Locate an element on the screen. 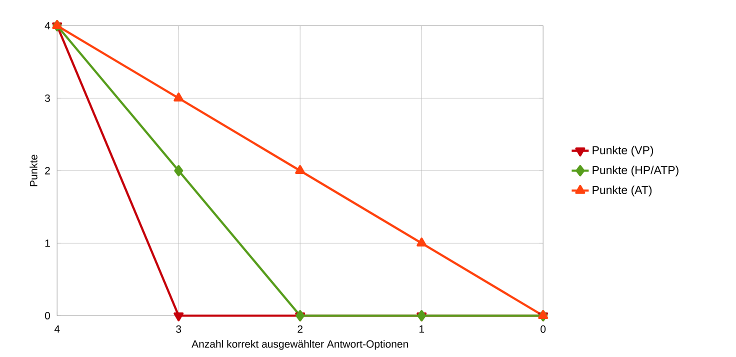  y-axis-title: Punkte is located at coordinates (34, 170).